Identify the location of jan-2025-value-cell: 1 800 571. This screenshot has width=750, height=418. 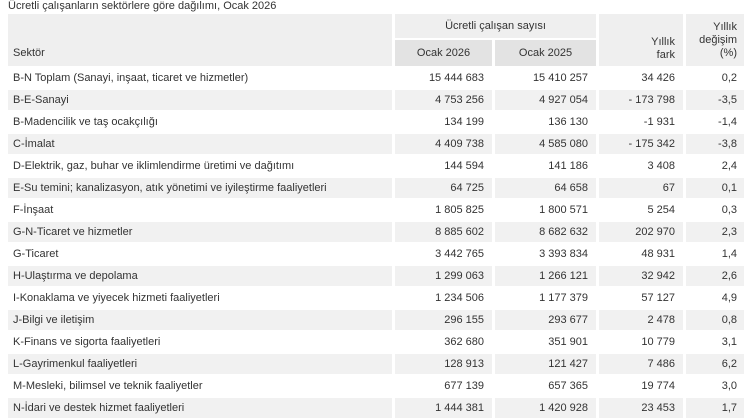
(545, 210).